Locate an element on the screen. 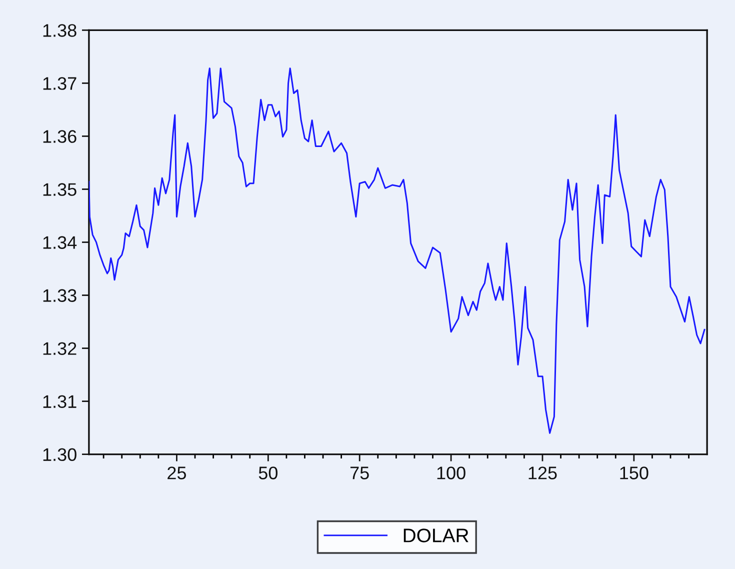  y-tick-label: 1.32 is located at coordinates (59, 348).